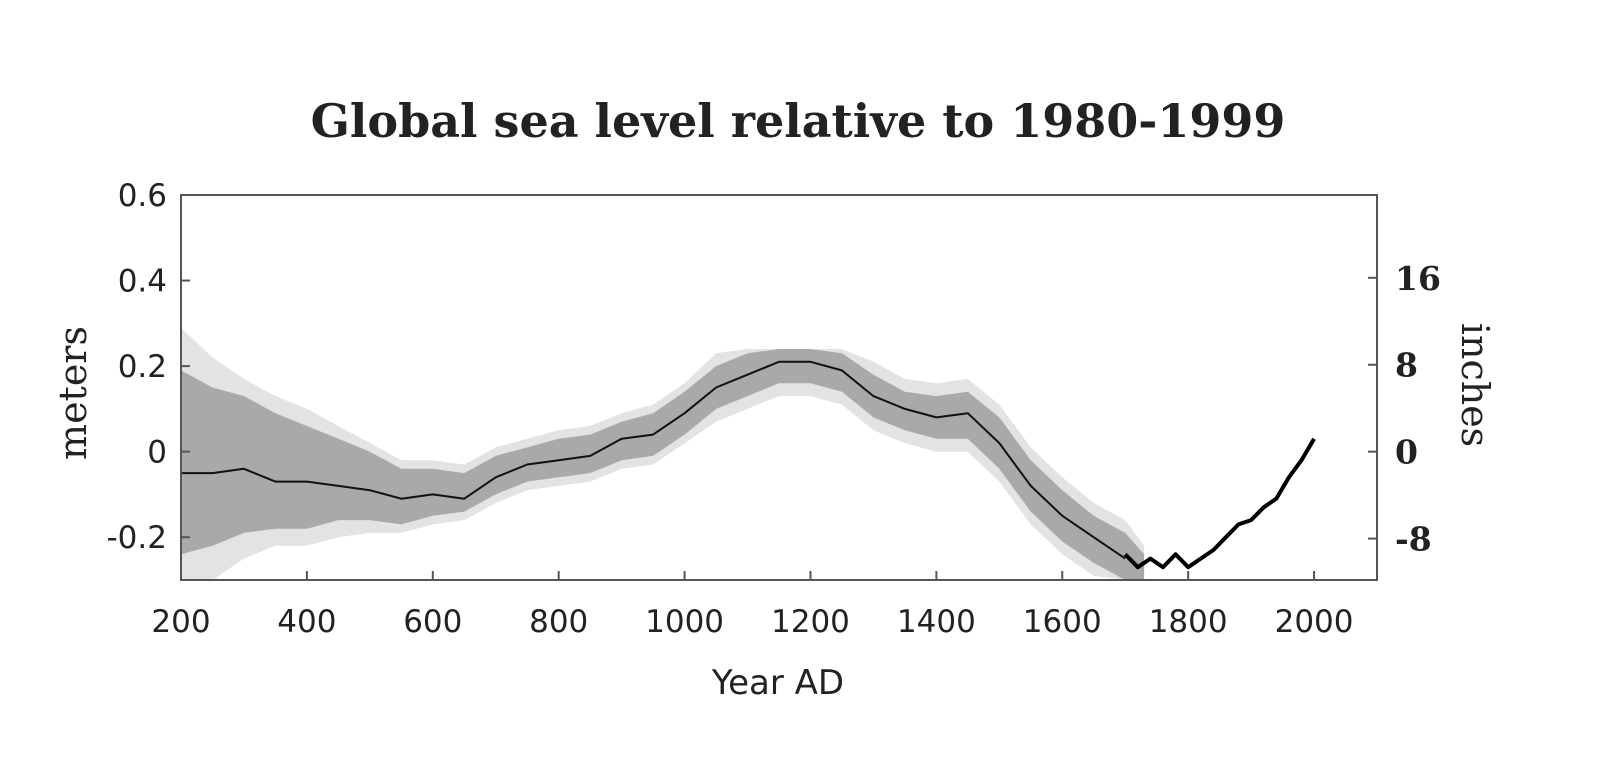  Describe the element at coordinates (73, 393) in the screenshot. I see `y-axis-label-left: meters` at that location.